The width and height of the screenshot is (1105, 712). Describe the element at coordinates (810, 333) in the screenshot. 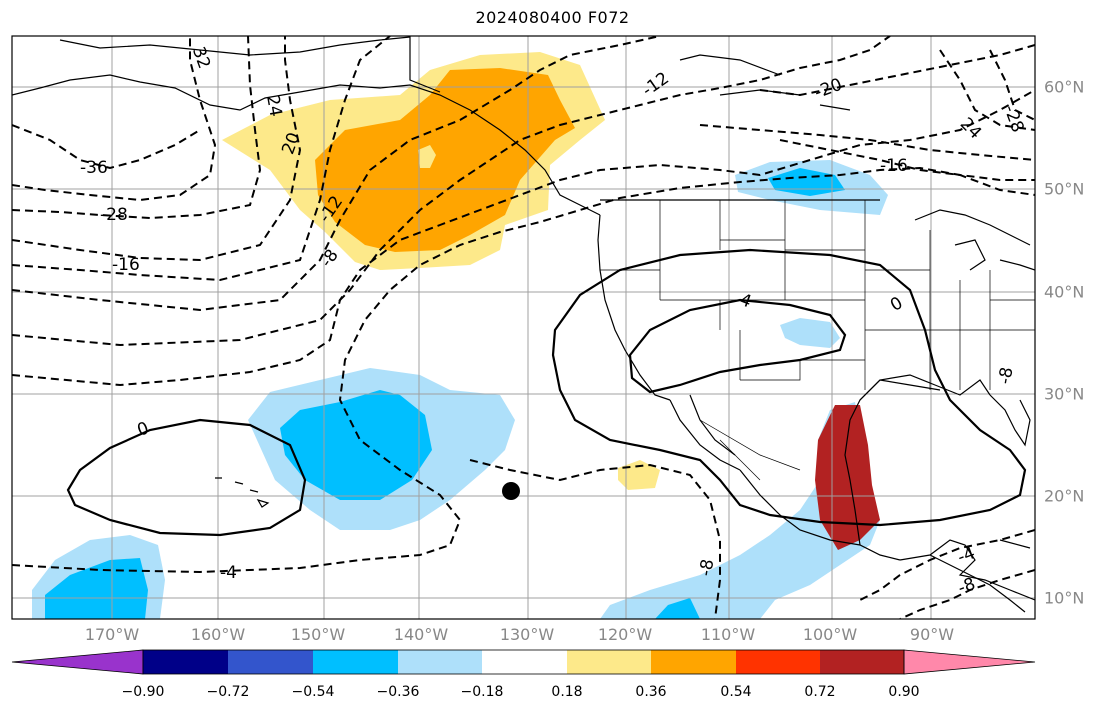

I see `negative-anomaly-weak-southwest-us` at that location.